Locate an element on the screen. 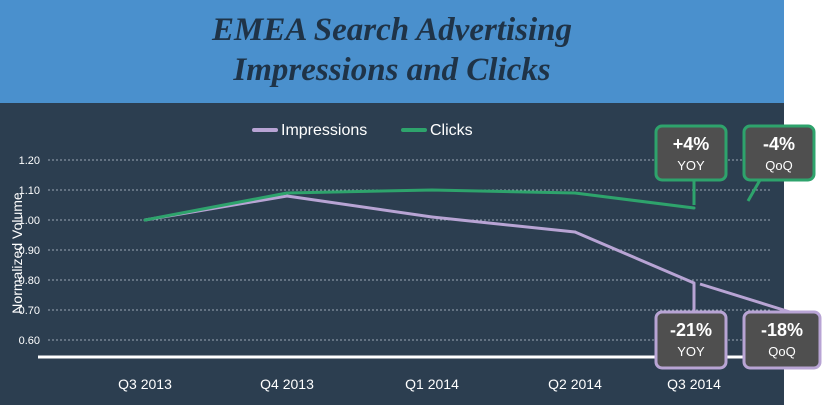 The image size is (826, 405). callouts: +4% YOY -4% QoQ -21% YOY -18% QoQ is located at coordinates (738, 247).